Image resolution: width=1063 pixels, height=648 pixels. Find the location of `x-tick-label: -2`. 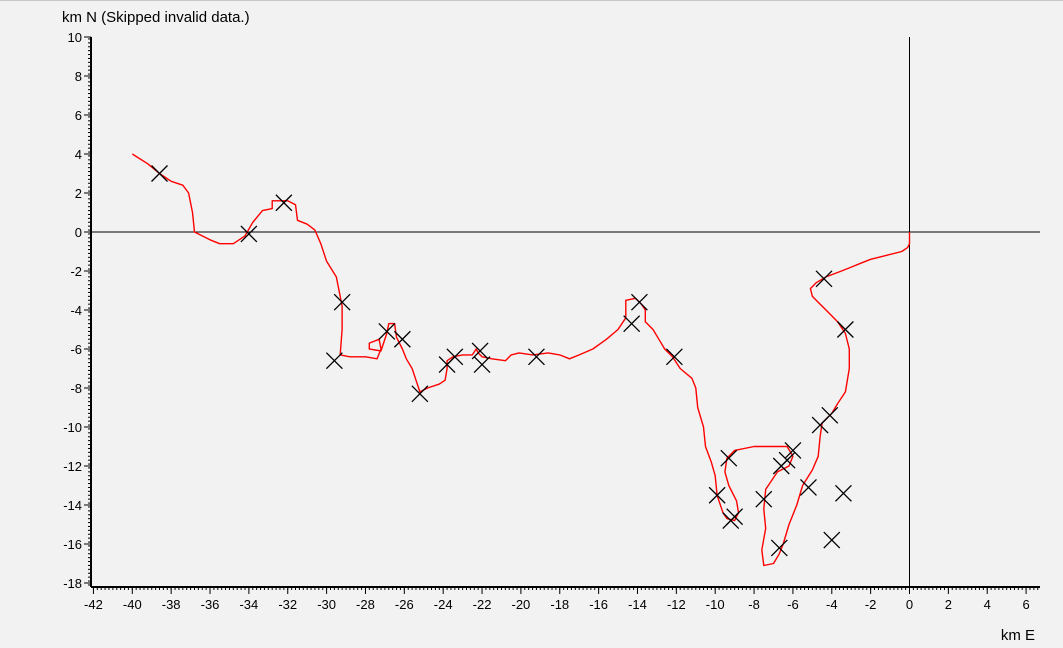

x-tick-label: -2 is located at coordinates (871, 604).